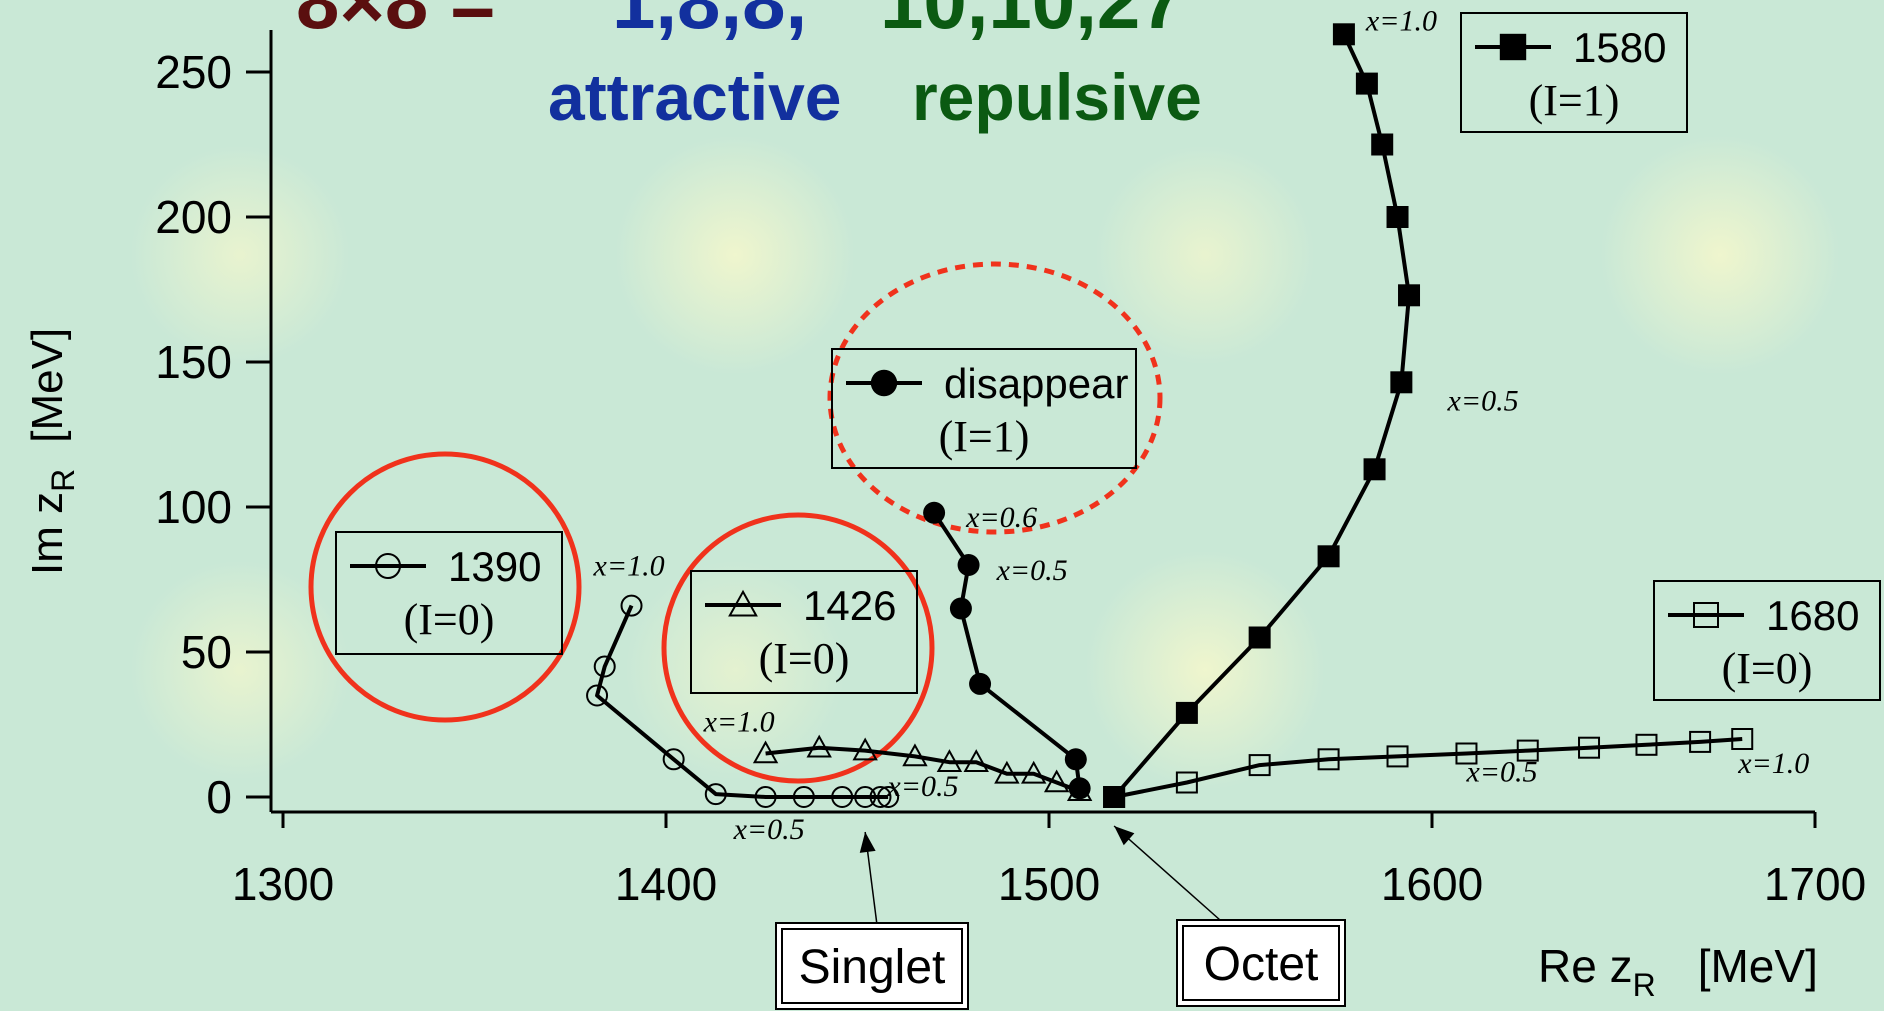  Describe the element at coordinates (396, 22) in the screenshot. I see `title-prefix: 8×8 =` at that location.